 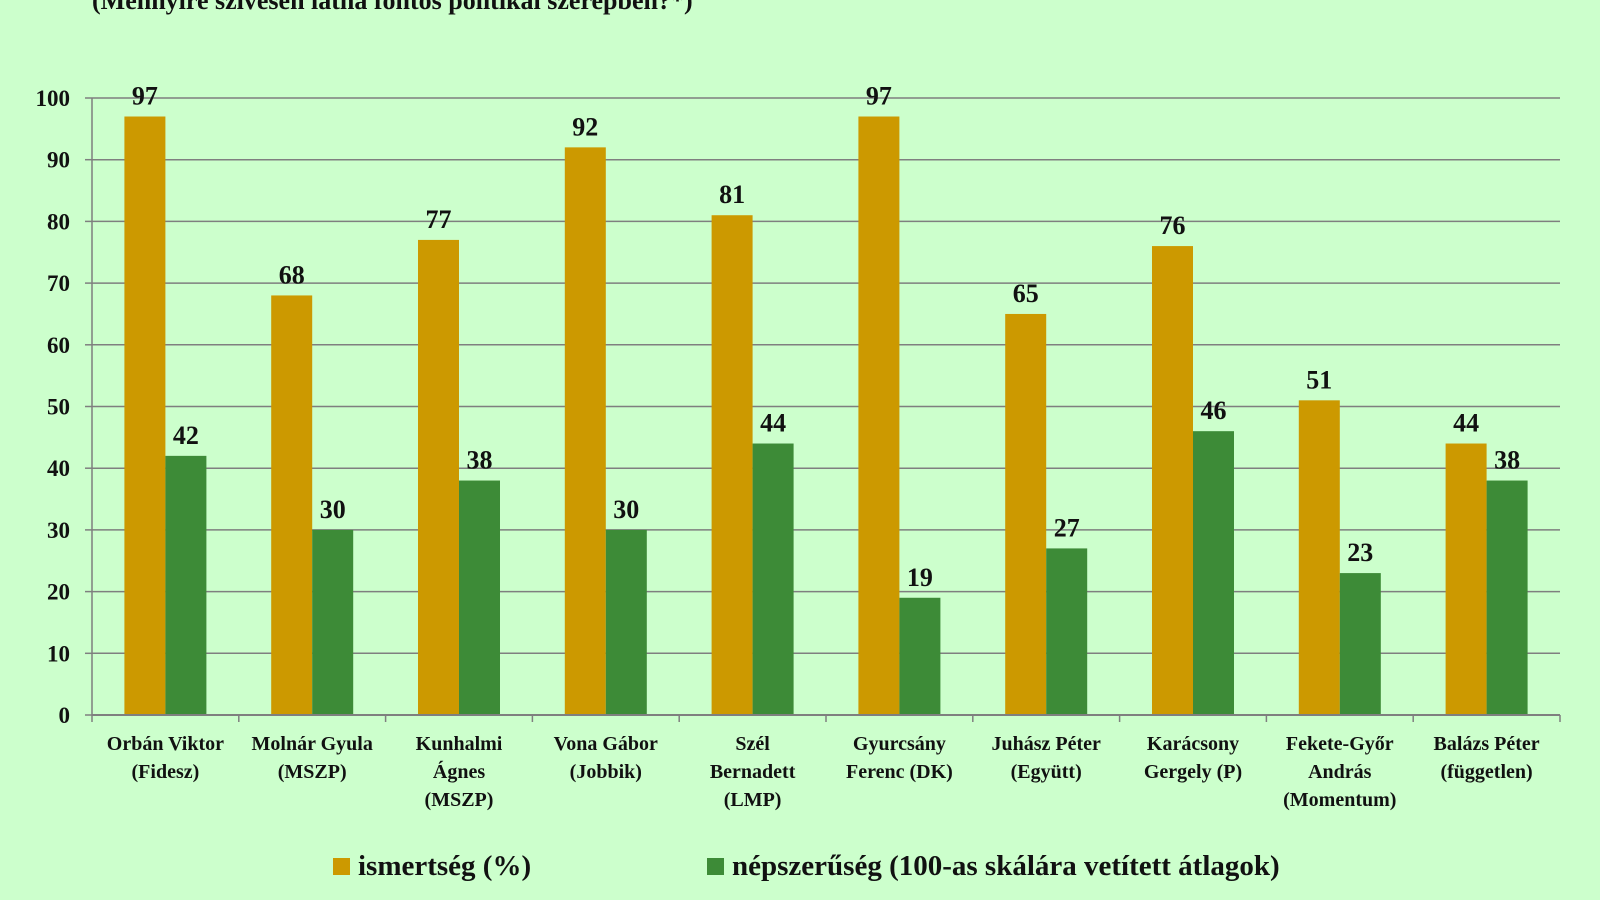 What do you see at coordinates (1487, 744) in the screenshot?
I see `x-tick-label-line: Balázs Péter` at bounding box center [1487, 744].